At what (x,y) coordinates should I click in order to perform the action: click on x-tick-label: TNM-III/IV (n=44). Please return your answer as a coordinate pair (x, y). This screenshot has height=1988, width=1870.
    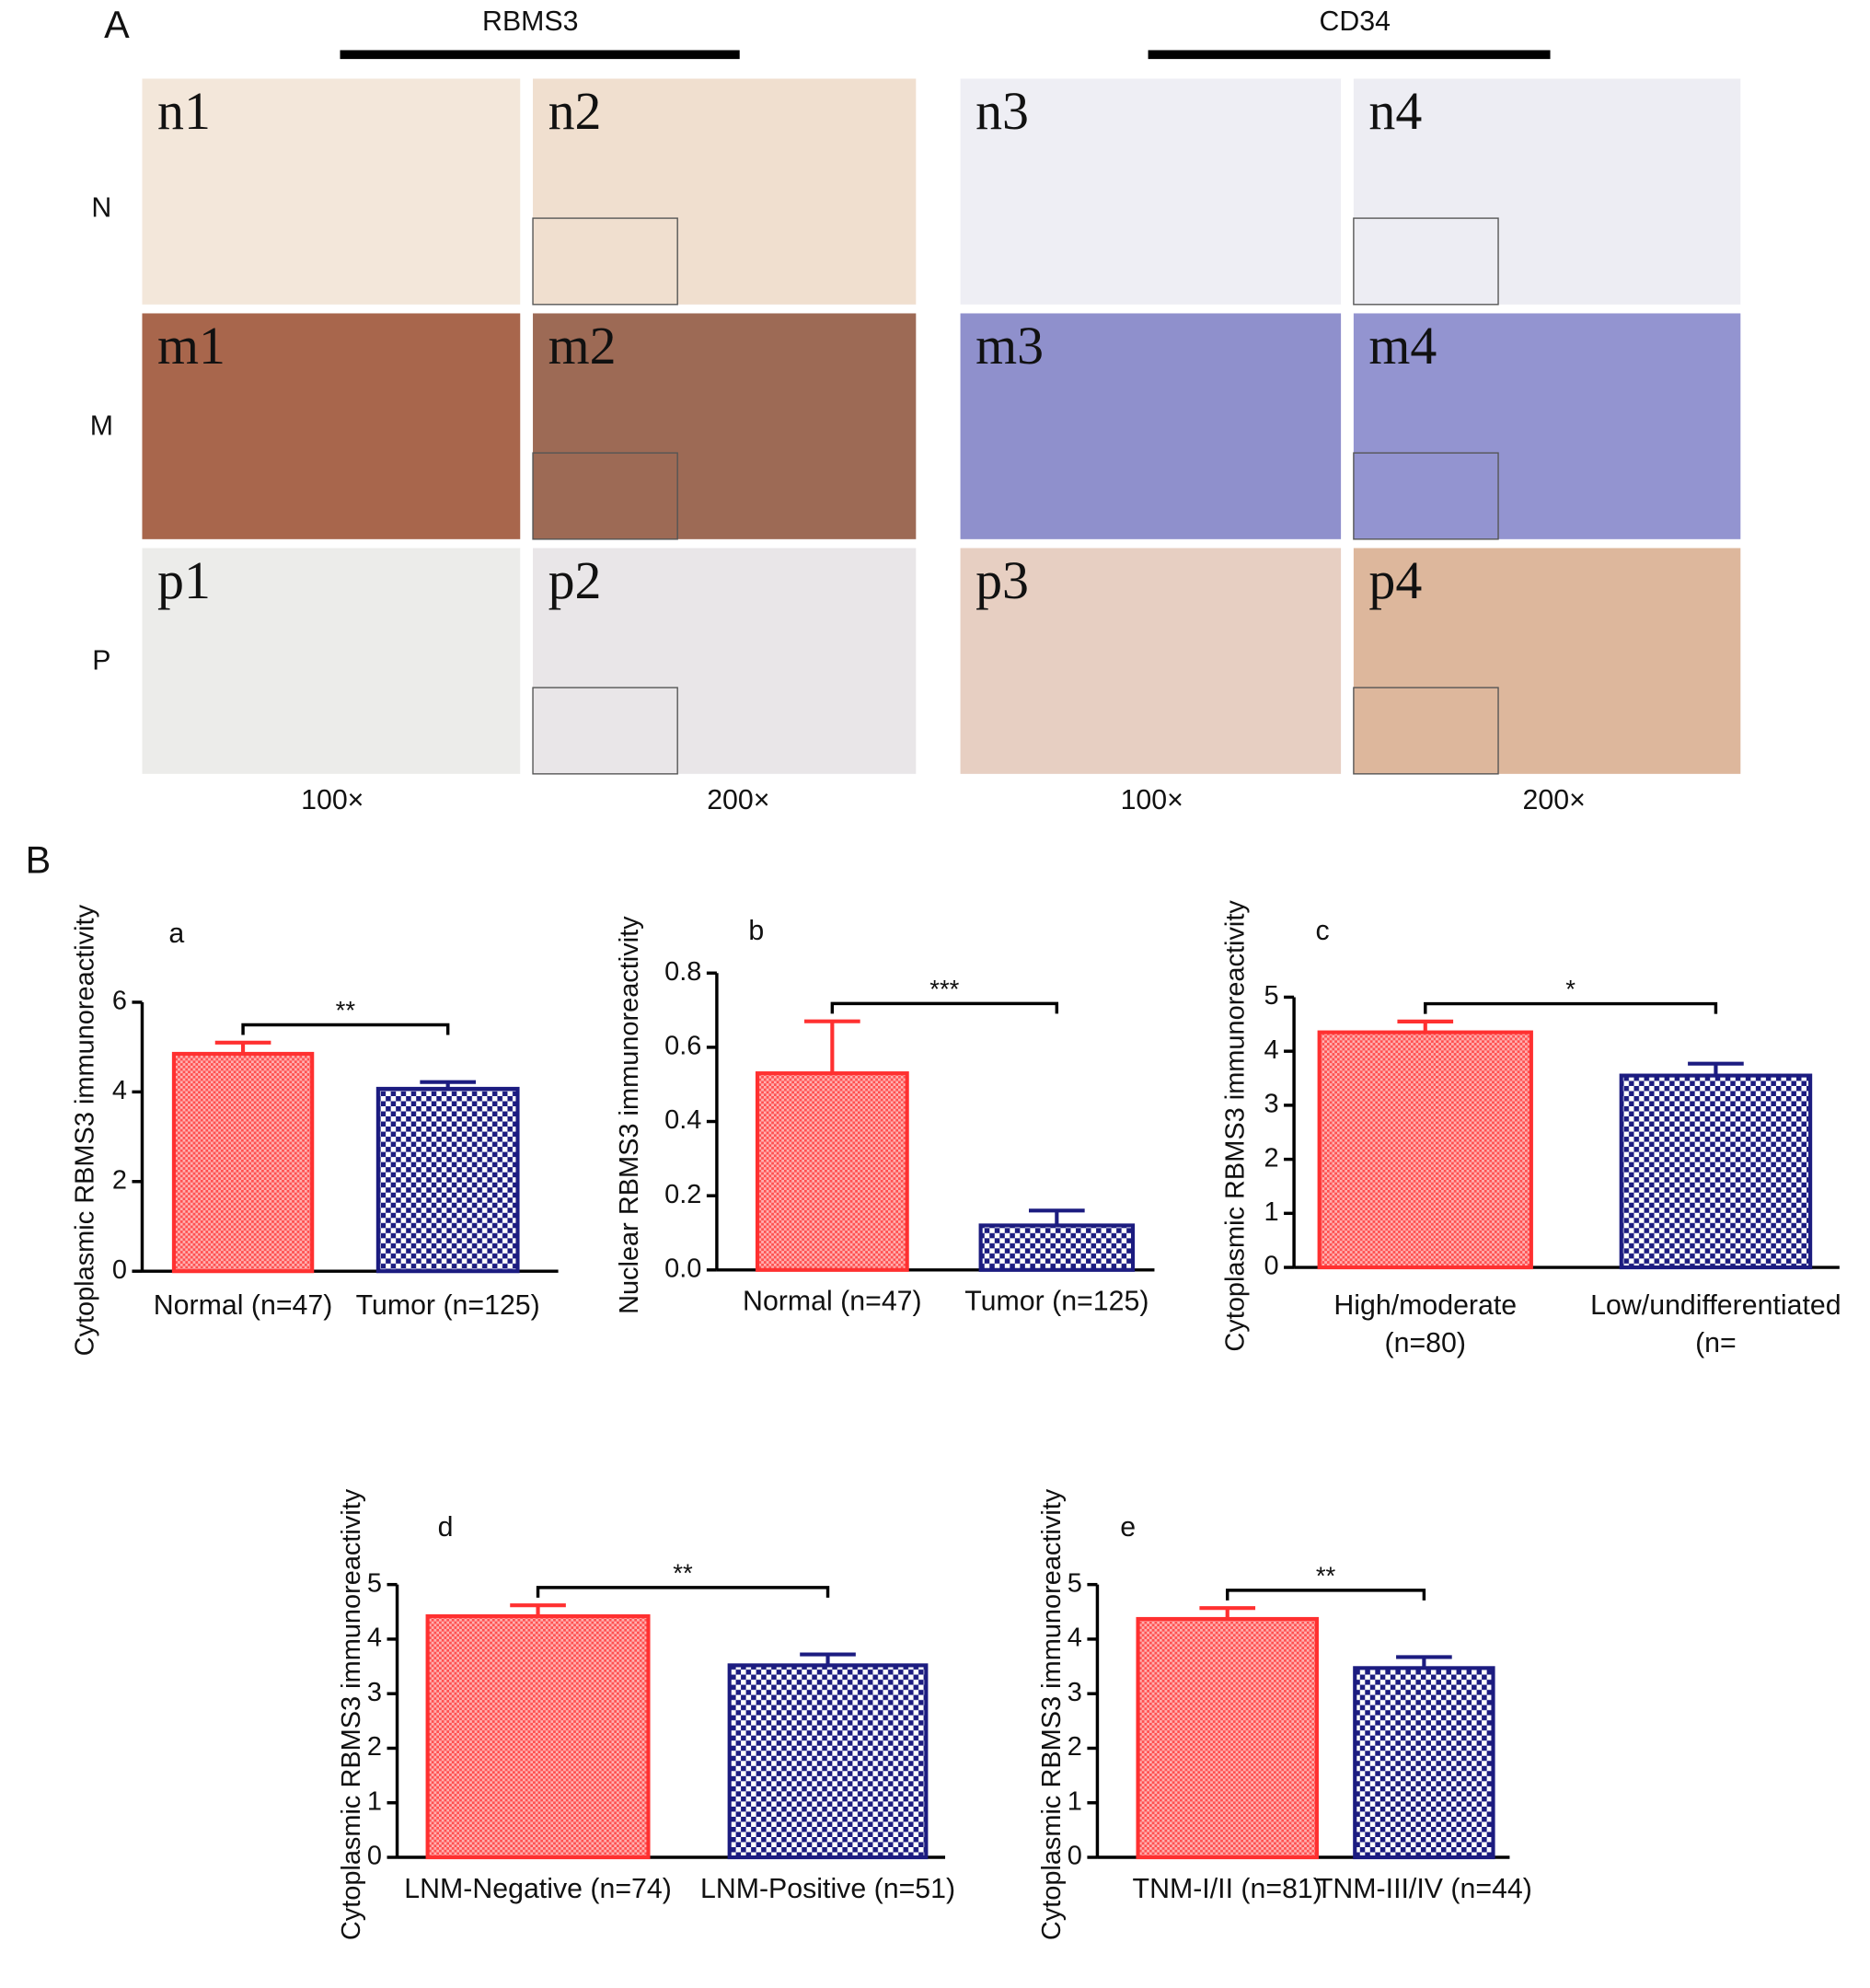
    Looking at the image, I should click on (1424, 1889).